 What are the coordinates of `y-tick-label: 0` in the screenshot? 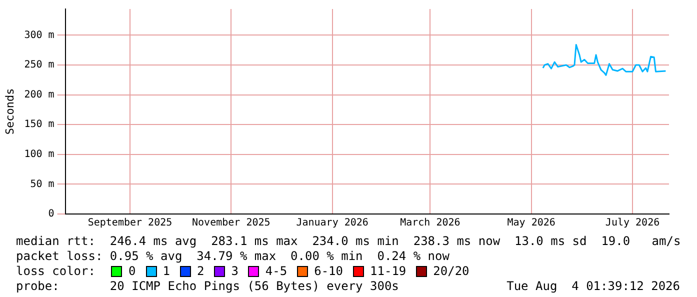 It's located at (51, 214).